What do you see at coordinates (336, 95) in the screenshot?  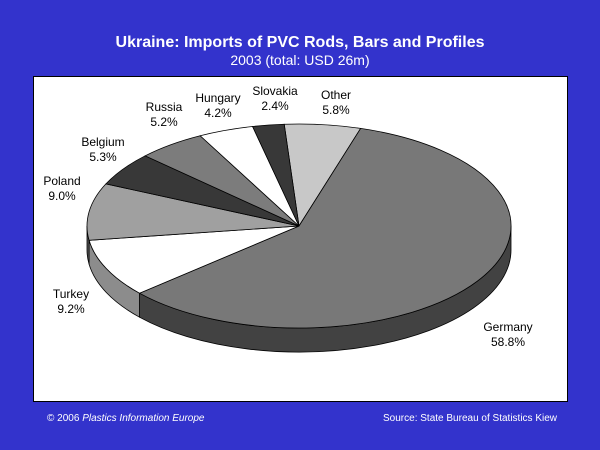 I see `slice-label-other: Other` at bounding box center [336, 95].